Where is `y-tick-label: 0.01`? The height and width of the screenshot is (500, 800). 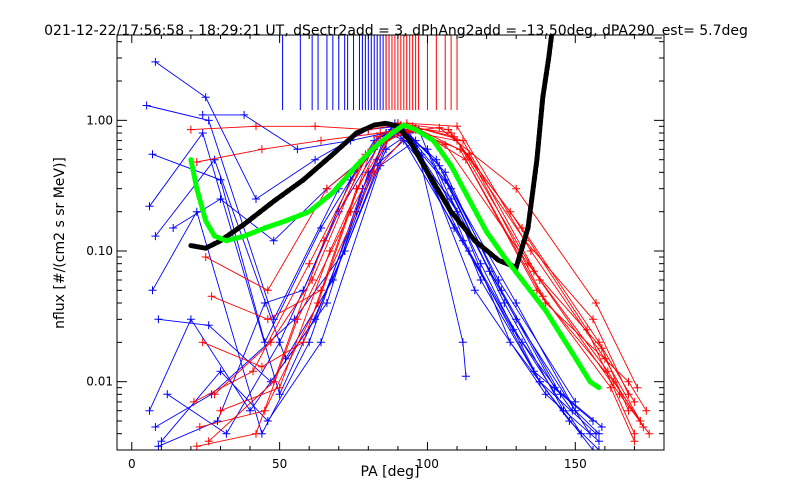
y-tick-label: 0.01 is located at coordinates (99, 382).